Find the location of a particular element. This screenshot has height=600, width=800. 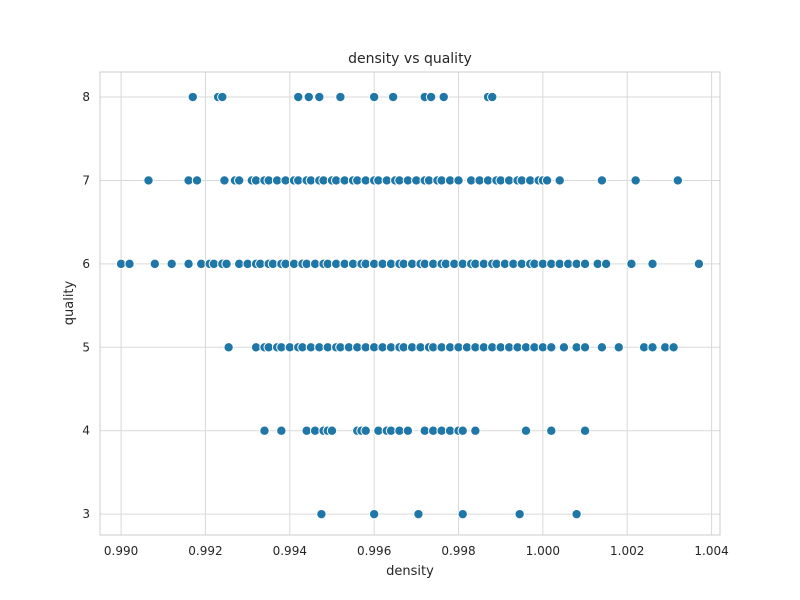

y-tick-label-1: 4 is located at coordinates (86, 431).